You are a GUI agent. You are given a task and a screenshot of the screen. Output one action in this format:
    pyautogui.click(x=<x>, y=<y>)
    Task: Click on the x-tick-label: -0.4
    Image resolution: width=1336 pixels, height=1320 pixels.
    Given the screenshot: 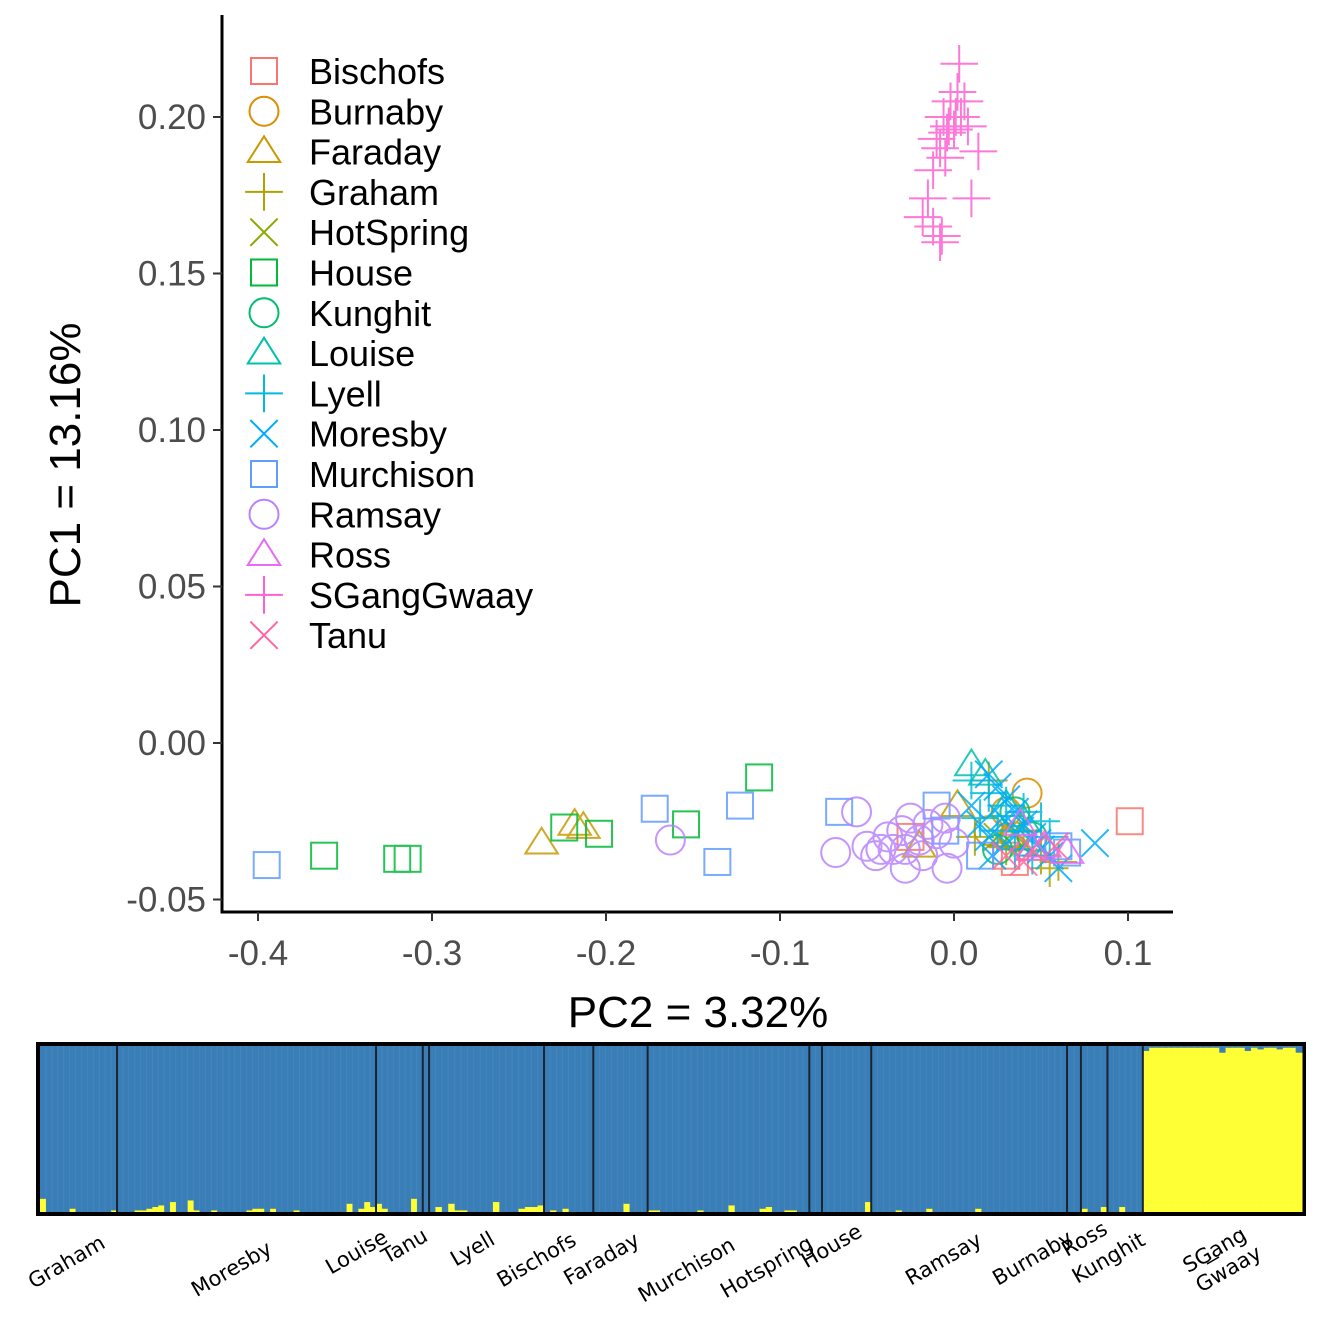 What is the action you would take?
    pyautogui.click(x=258, y=953)
    